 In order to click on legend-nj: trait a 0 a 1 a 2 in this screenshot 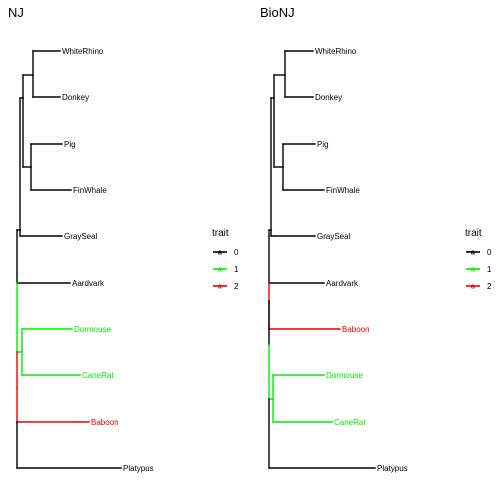, I will do `click(225, 259)`.